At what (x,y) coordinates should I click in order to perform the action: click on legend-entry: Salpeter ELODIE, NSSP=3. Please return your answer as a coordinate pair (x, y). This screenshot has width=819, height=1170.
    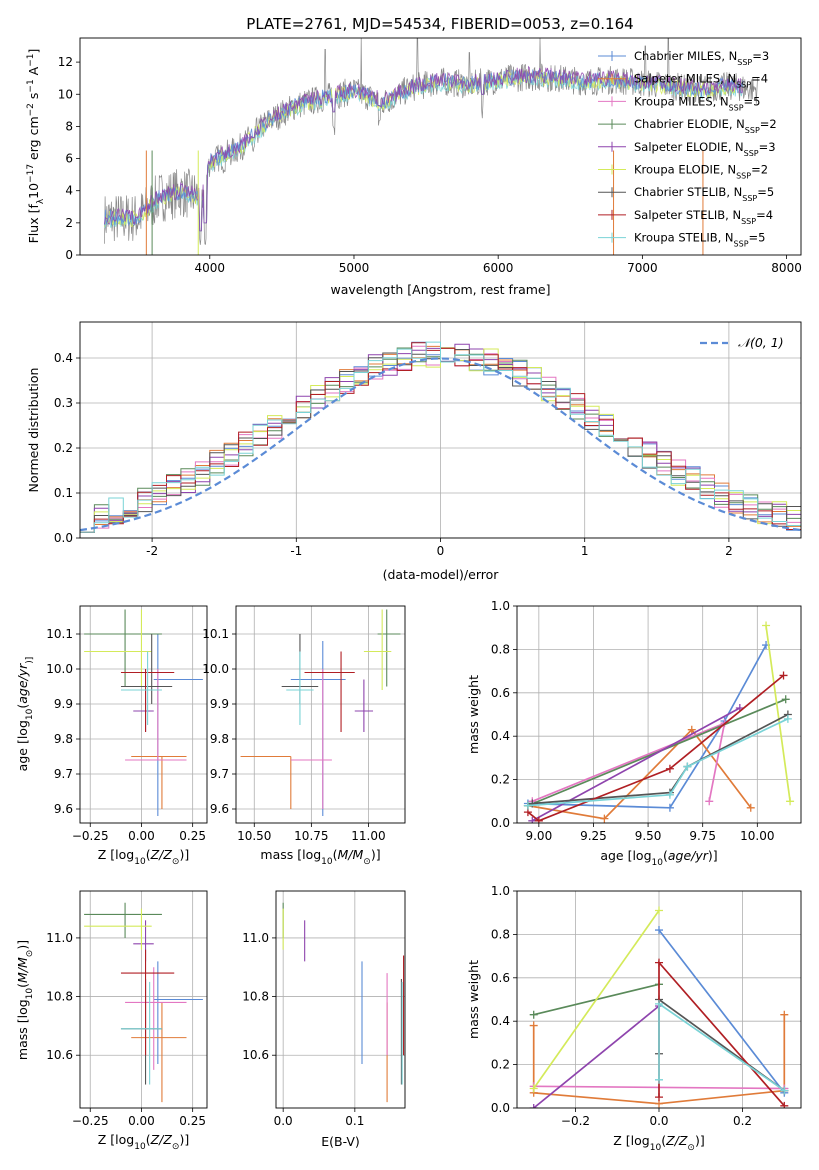
    Looking at the image, I should click on (705, 149).